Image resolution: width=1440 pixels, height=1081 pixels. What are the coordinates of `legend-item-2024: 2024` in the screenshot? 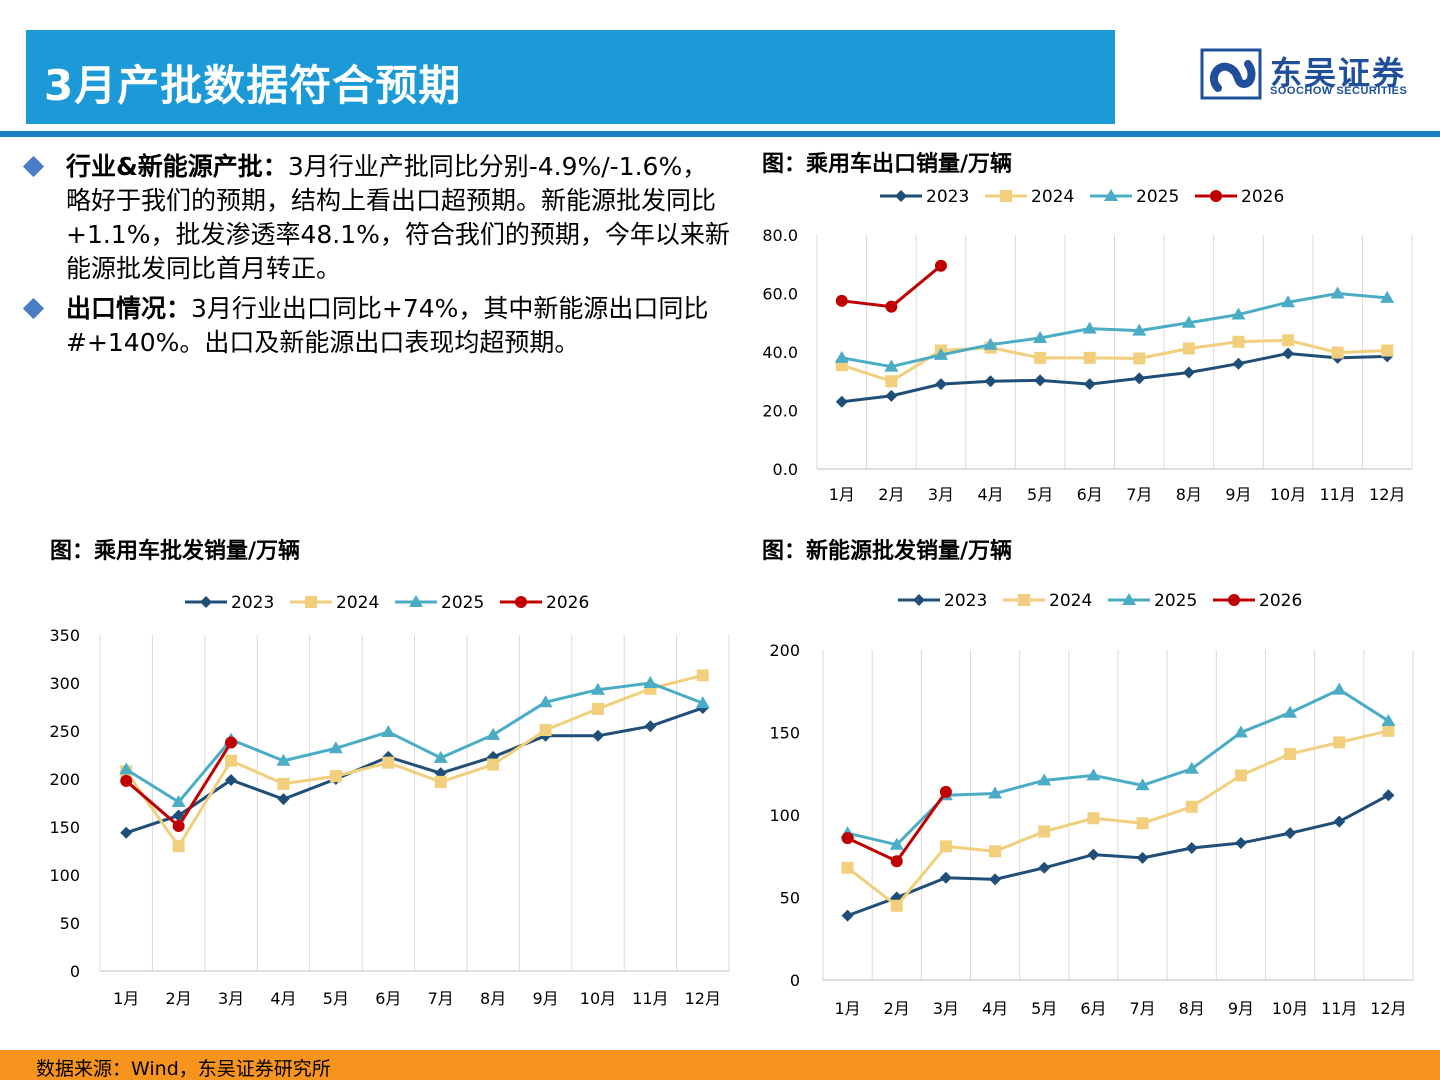 It's located at (1047, 601).